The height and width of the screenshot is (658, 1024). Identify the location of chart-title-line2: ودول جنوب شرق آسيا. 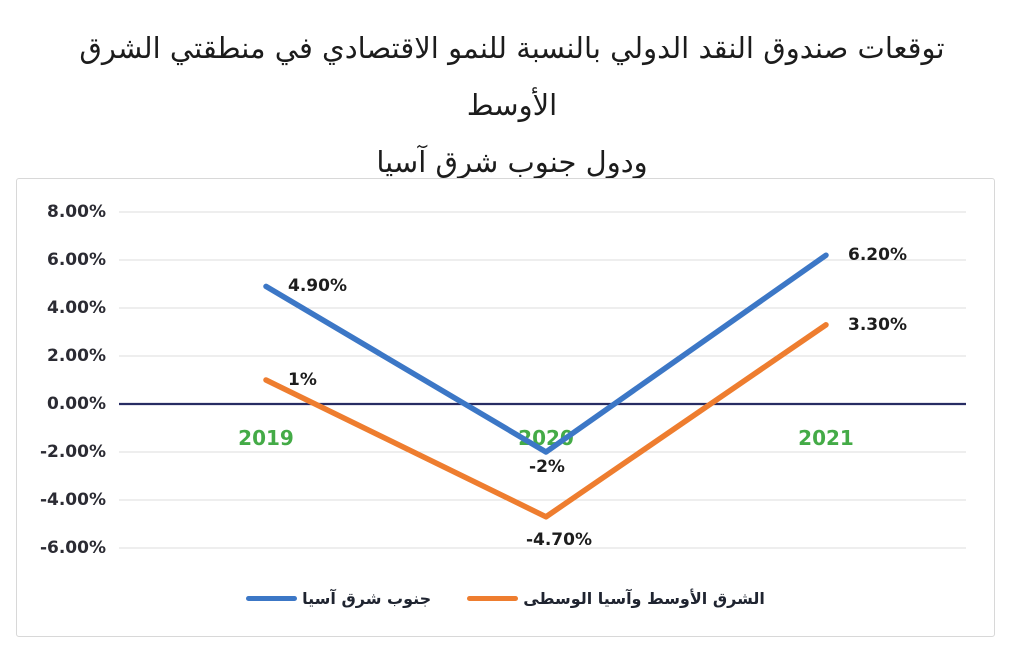
(512, 162).